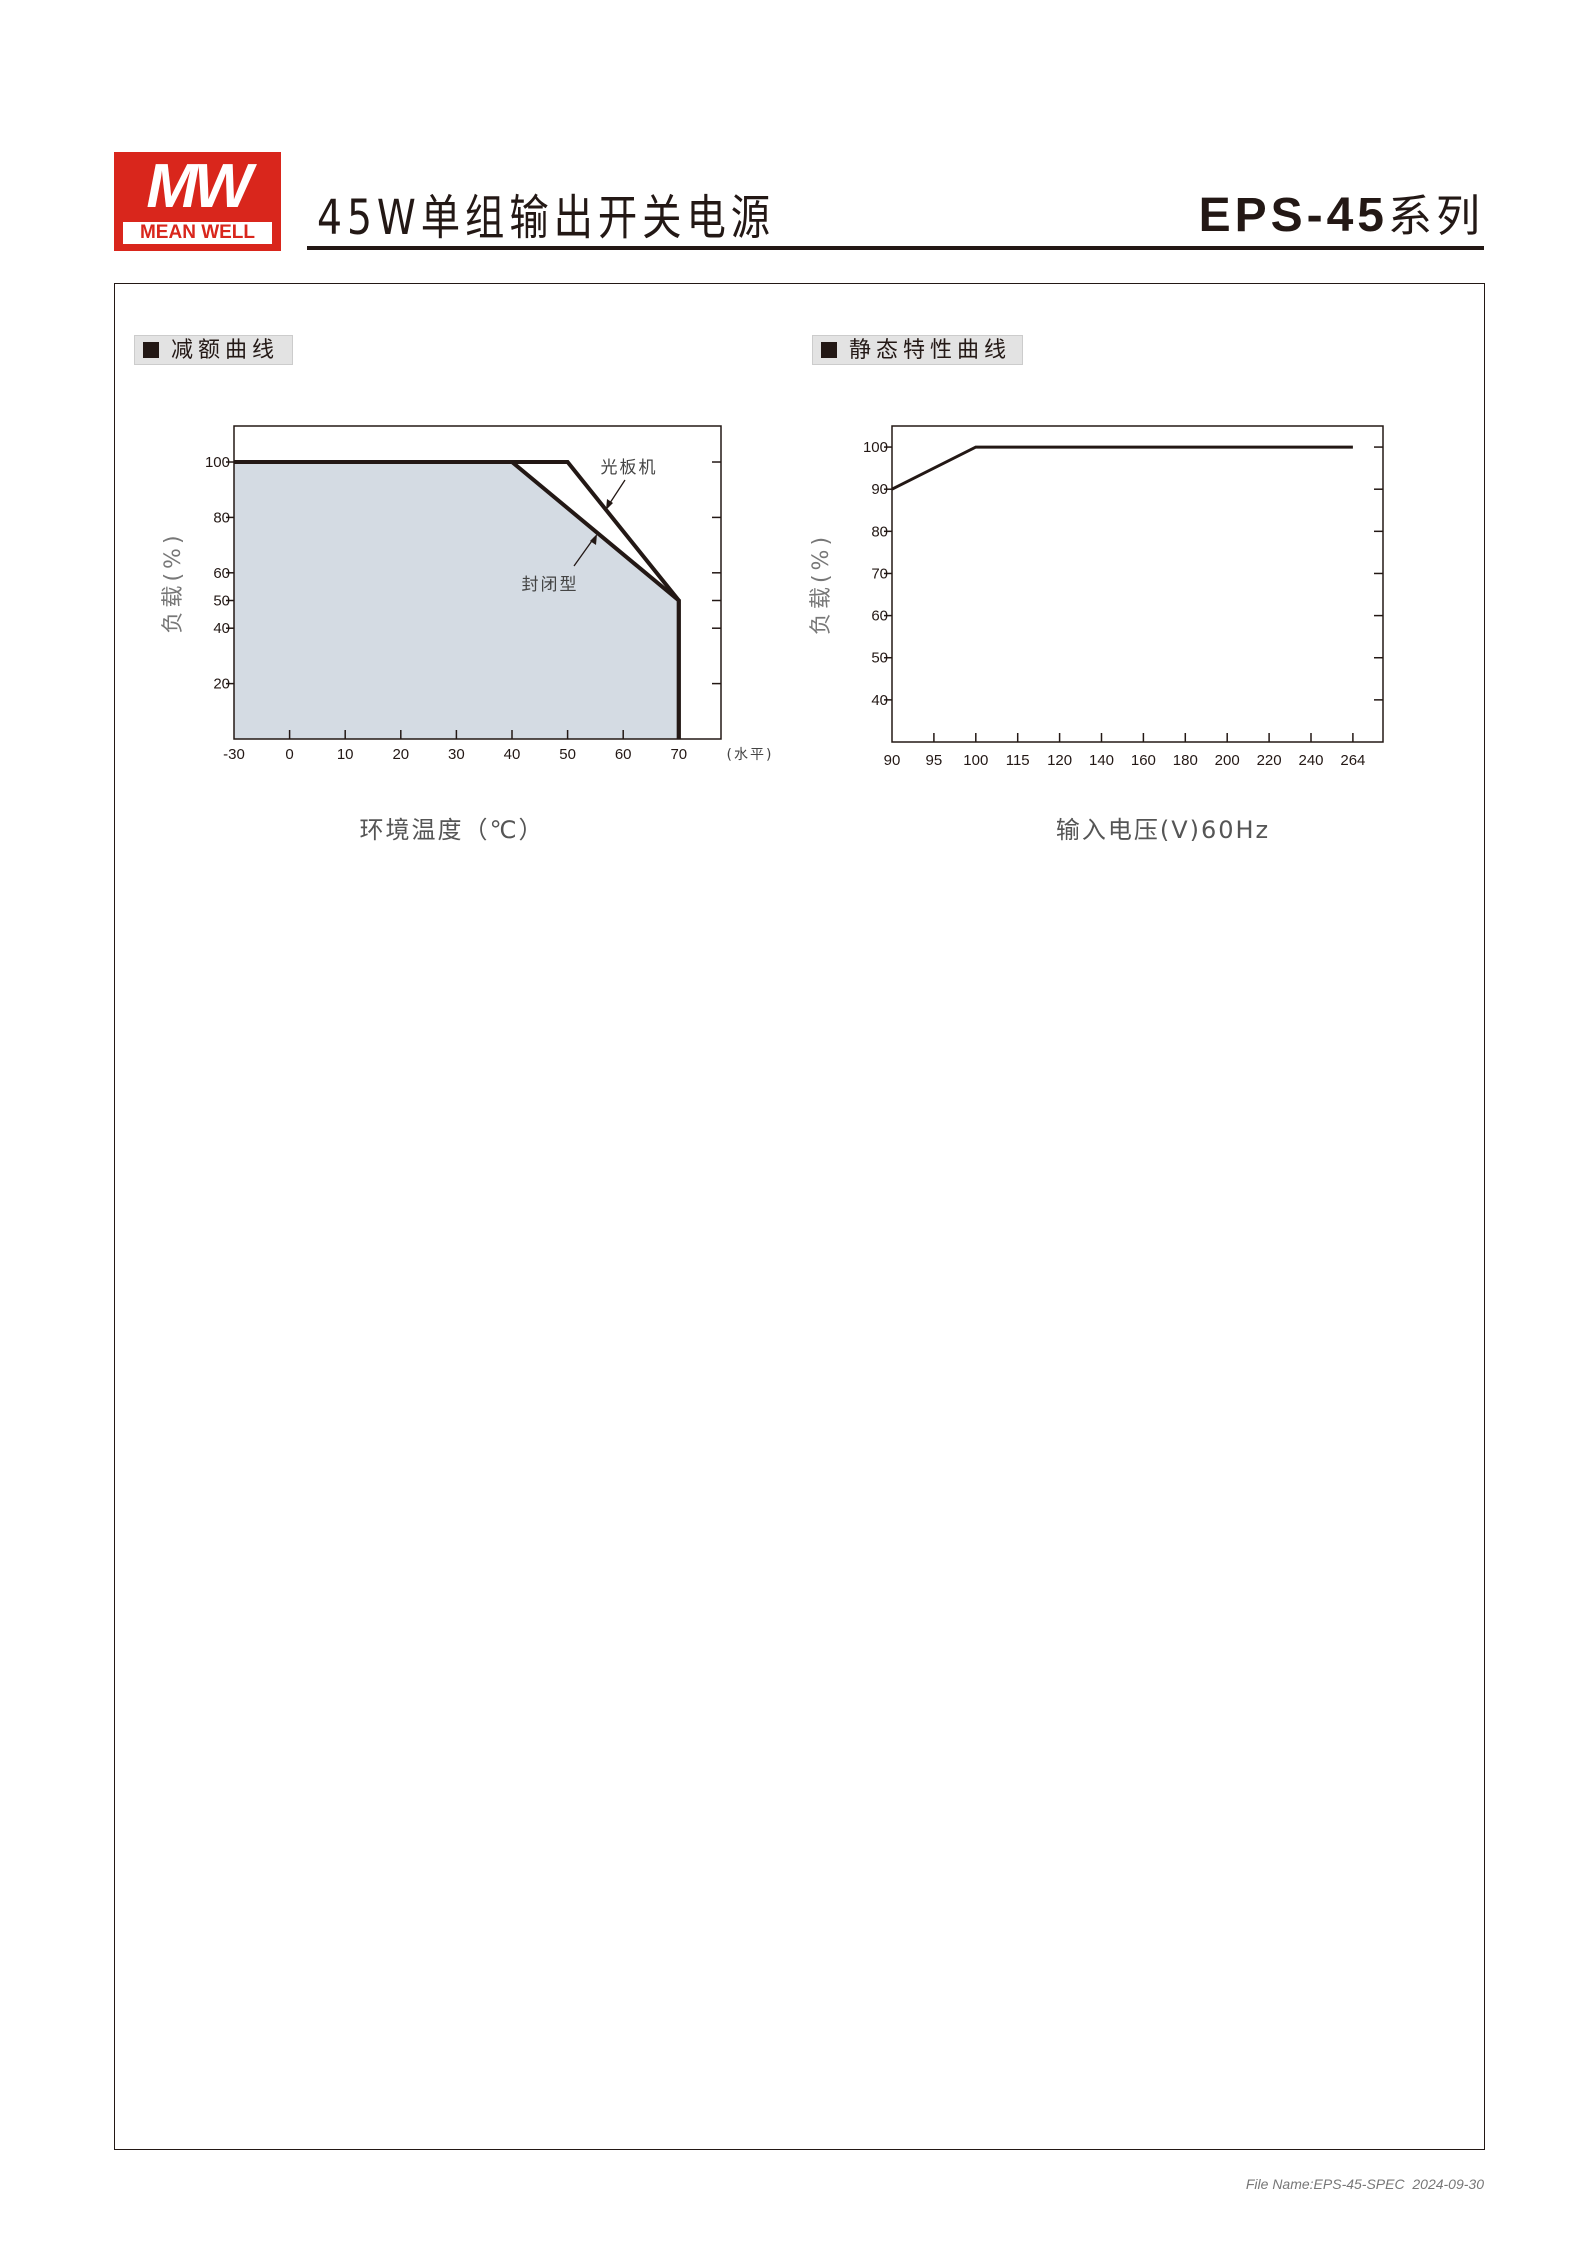 The height and width of the screenshot is (2245, 1587). I want to click on x-tick-label: 30, so click(456, 754).